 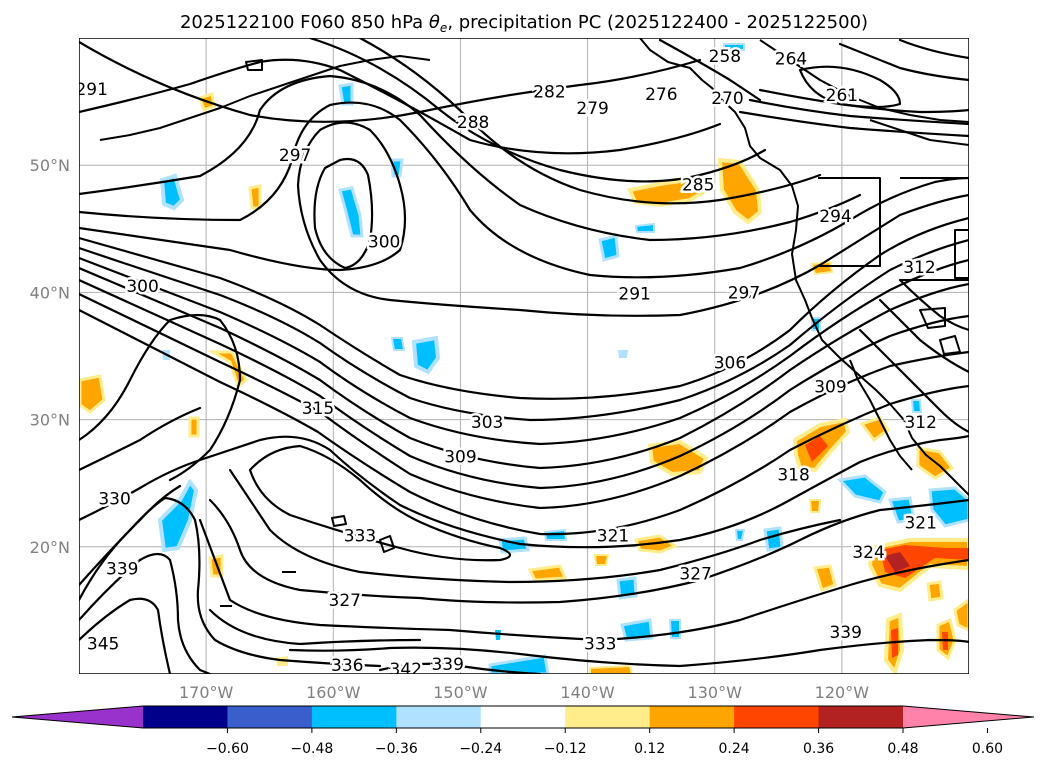 What do you see at coordinates (487, 423) in the screenshot?
I see `contour-label: 303` at bounding box center [487, 423].